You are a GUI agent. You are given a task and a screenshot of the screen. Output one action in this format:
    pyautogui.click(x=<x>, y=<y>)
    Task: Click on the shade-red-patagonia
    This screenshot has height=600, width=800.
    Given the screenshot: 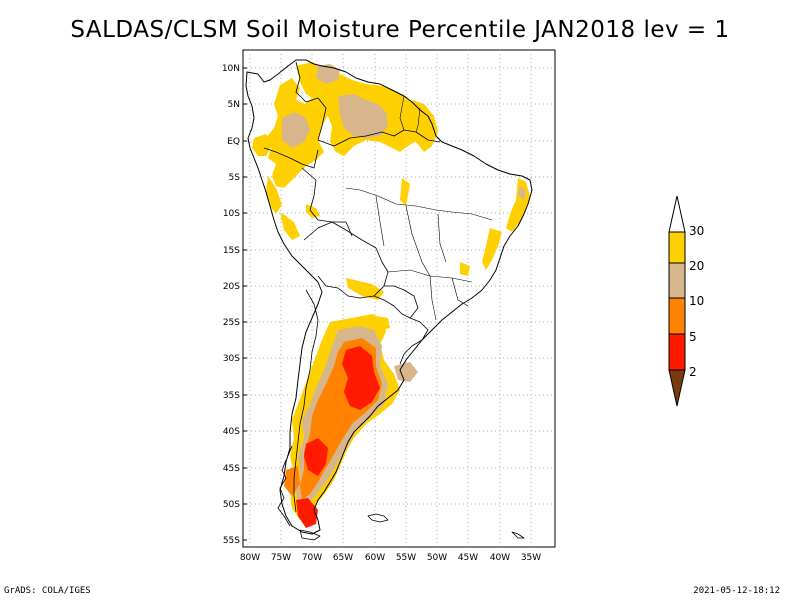 What is the action you would take?
    pyautogui.click(x=316, y=457)
    